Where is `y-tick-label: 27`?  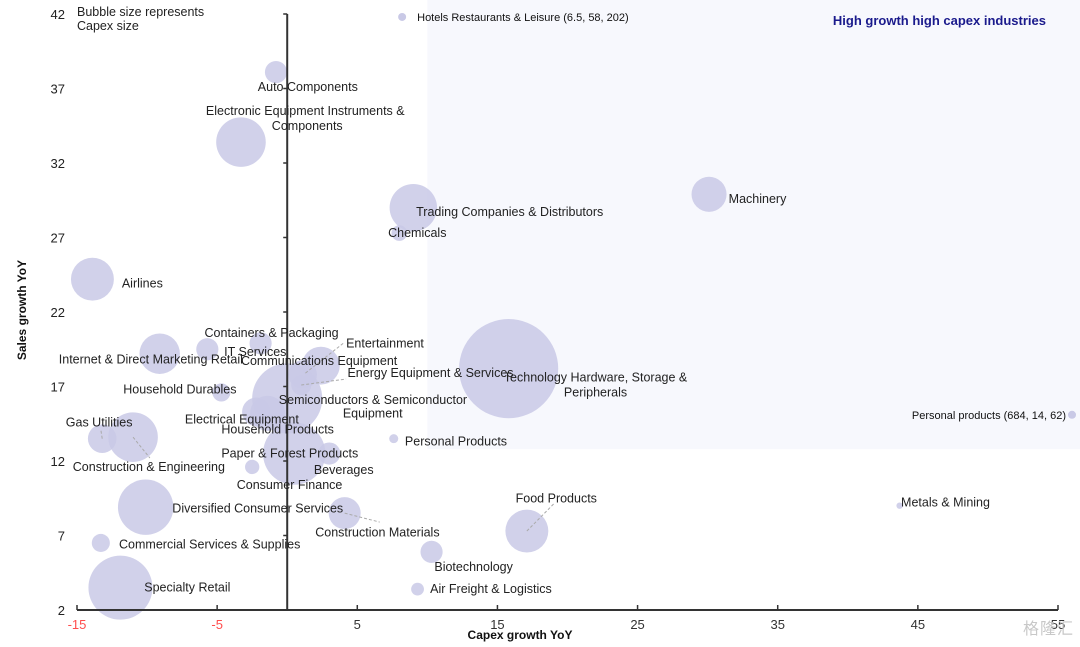 y-tick-label: 27 is located at coordinates (58, 238).